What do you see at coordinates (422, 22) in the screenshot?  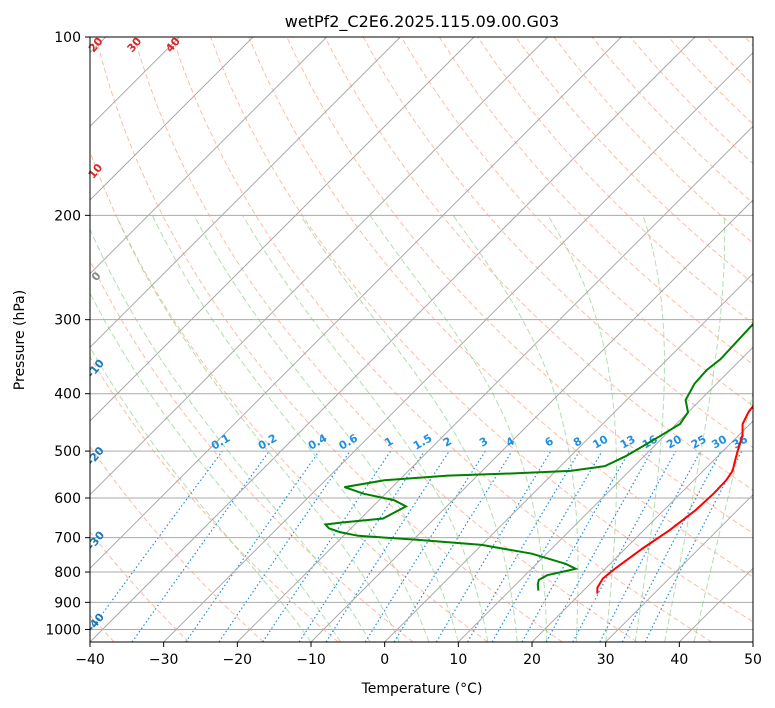 I see `chart-title: wetPf2_C2E6.2025.115.09.00.G03` at bounding box center [422, 22].